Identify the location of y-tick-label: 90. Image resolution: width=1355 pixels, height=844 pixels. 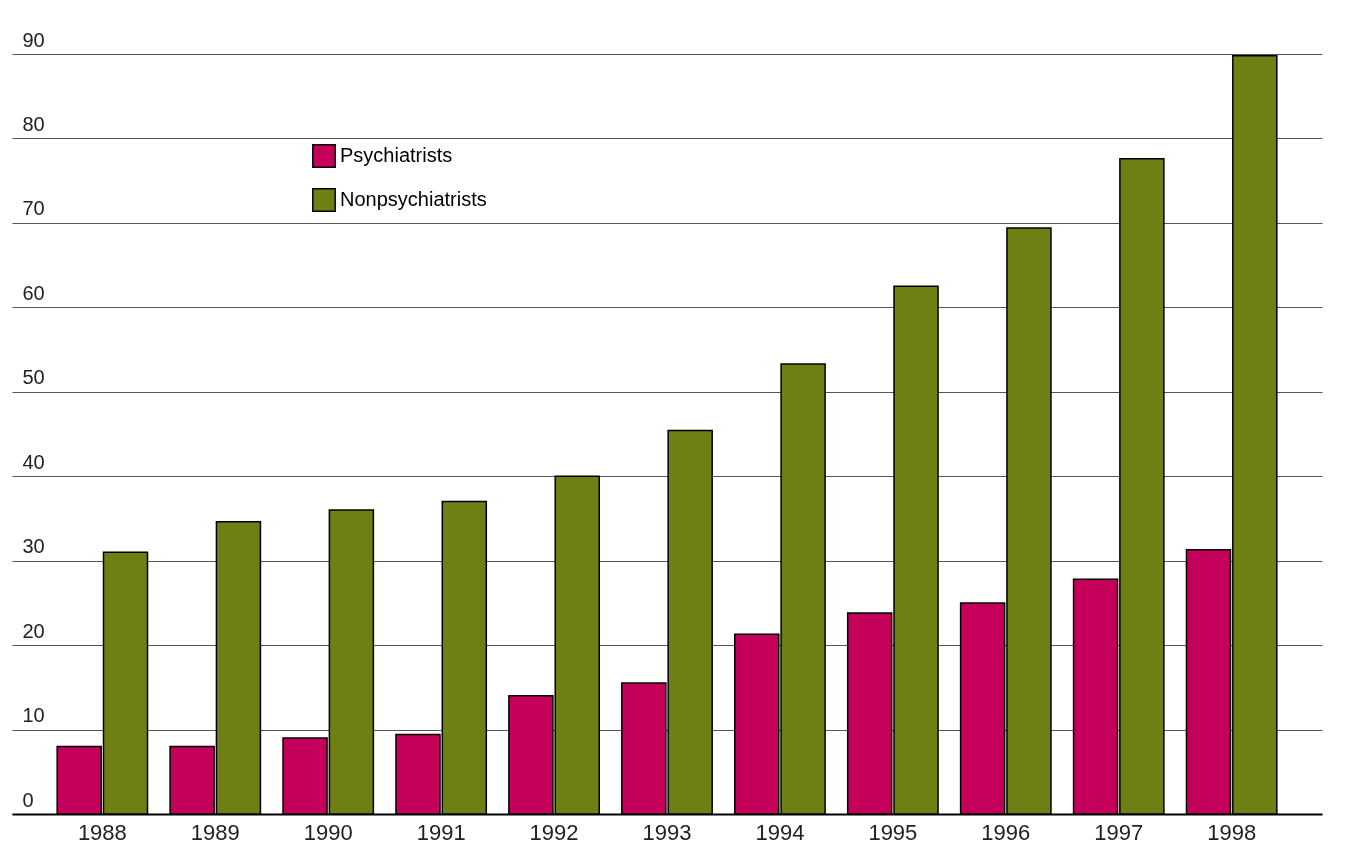
(33, 39).